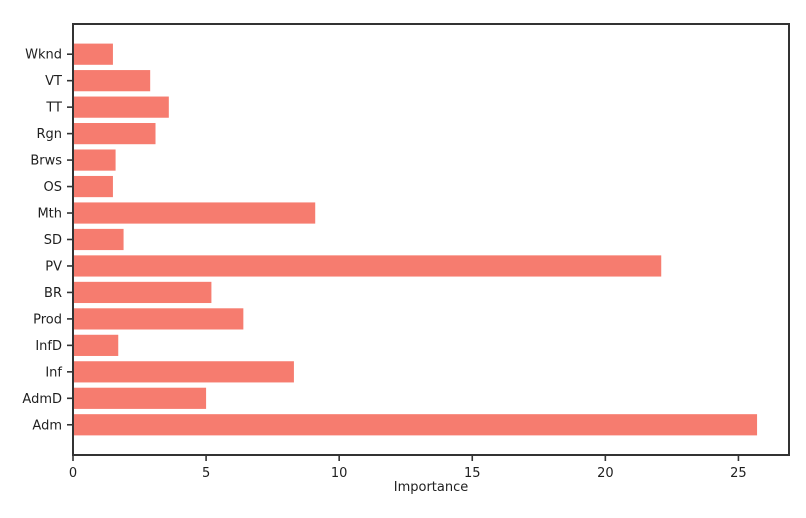  What do you see at coordinates (96, 345) in the screenshot?
I see `bar-infd` at bounding box center [96, 345].